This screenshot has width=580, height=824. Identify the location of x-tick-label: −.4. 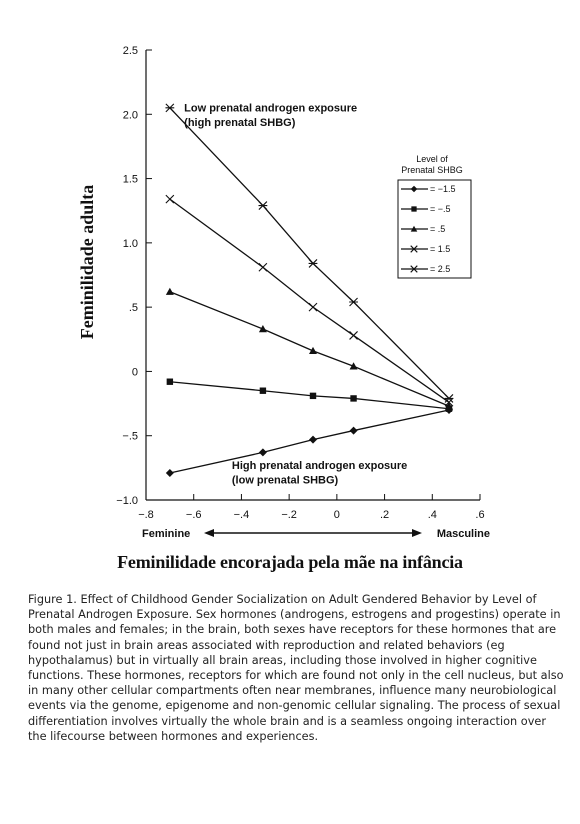
(242, 515).